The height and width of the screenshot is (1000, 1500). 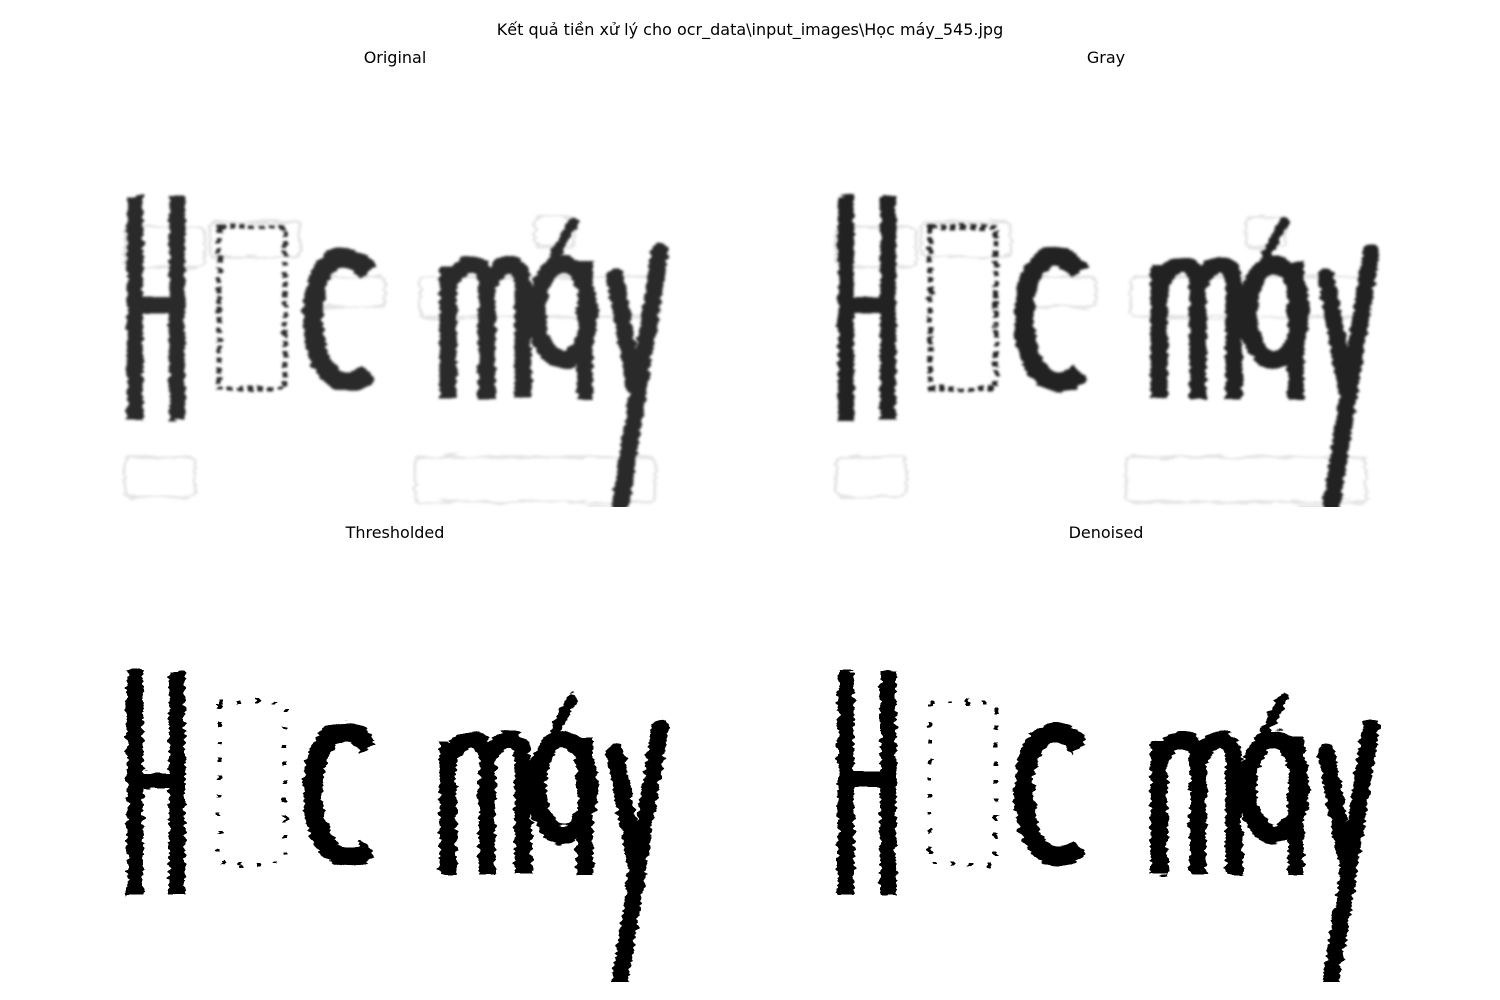 What do you see at coordinates (1106, 532) in the screenshot?
I see `panel-title-denoised: Denoised` at bounding box center [1106, 532].